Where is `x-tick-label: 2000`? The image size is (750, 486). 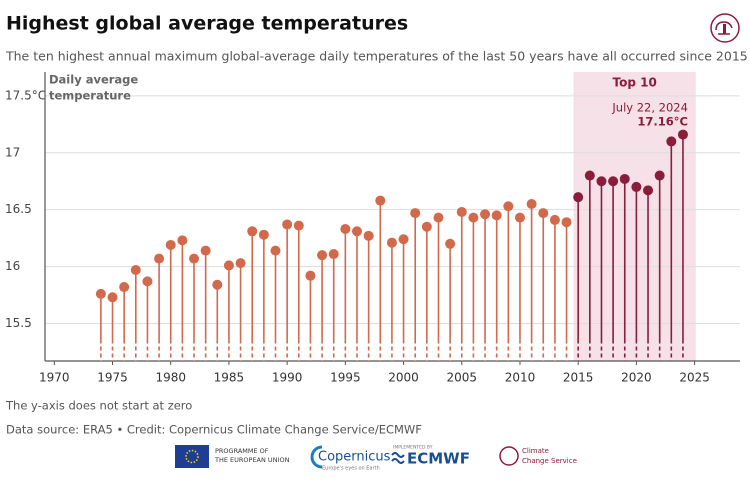
x-tick-label: 2000 is located at coordinates (403, 378).